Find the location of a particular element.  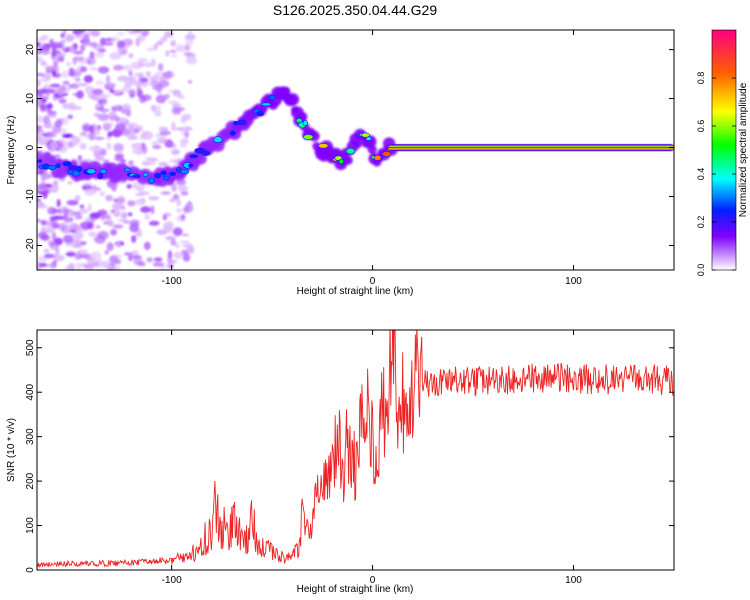

colorbar-tick-label: 0.4 is located at coordinates (701, 174).